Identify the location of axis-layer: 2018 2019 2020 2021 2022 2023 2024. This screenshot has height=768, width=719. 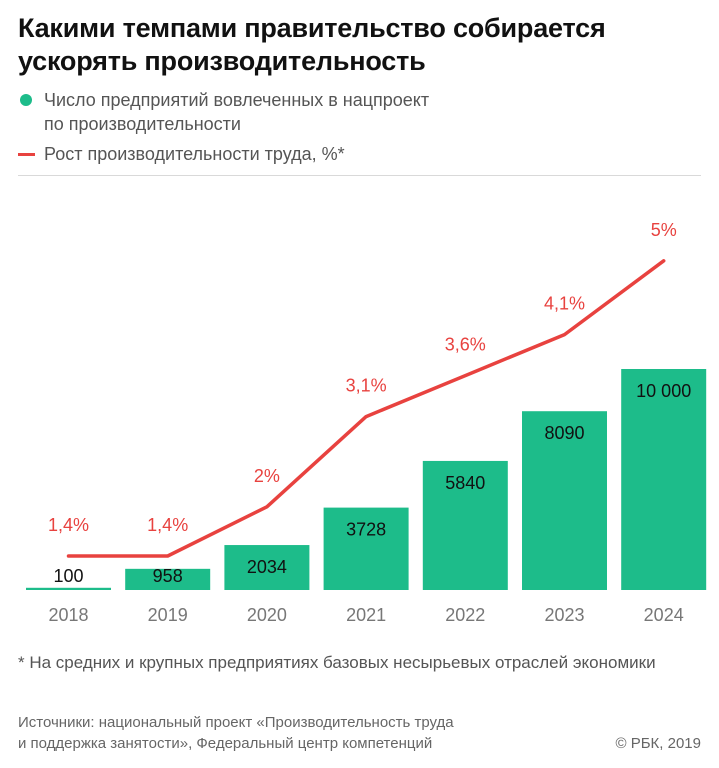
(365, 615).